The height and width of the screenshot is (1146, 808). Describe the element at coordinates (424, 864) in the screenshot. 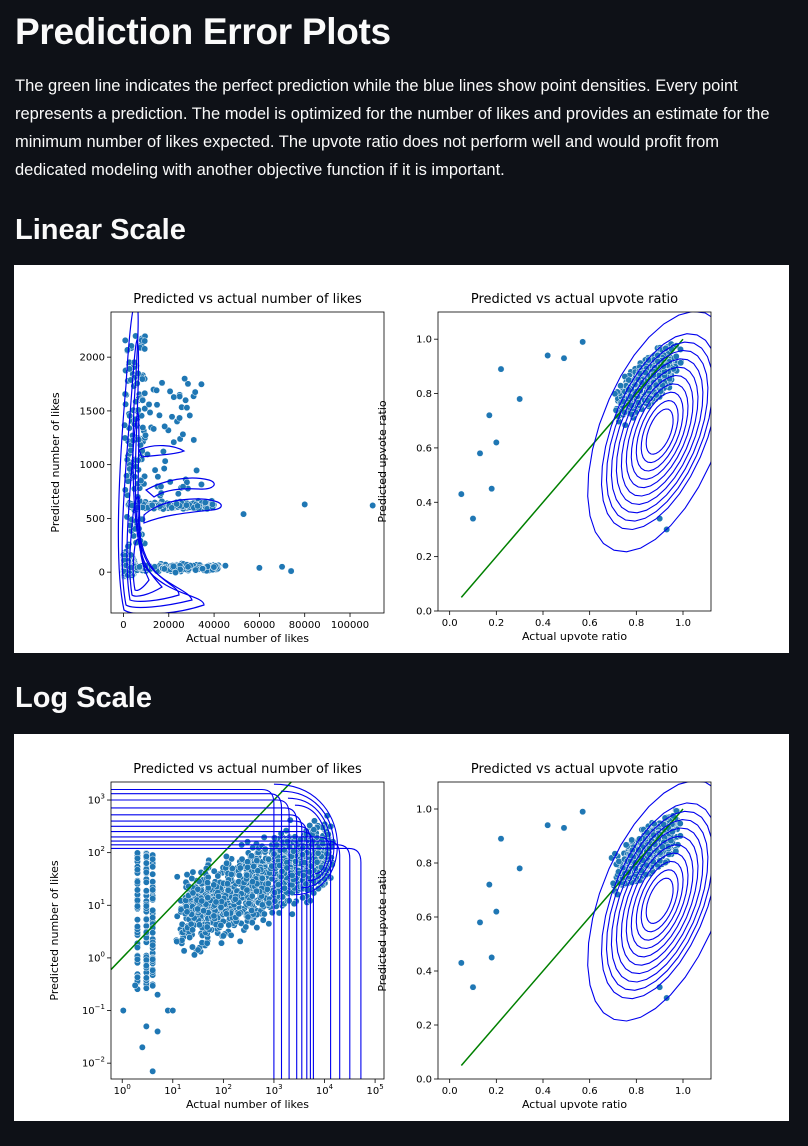

I see `y-tick-label: 0.8` at that location.